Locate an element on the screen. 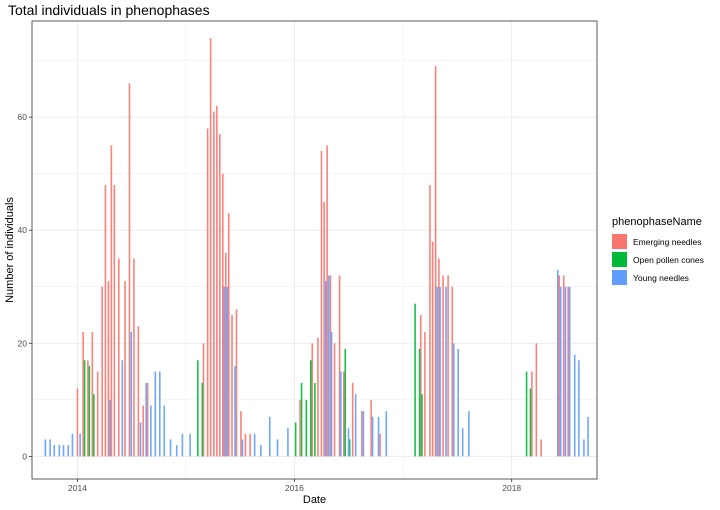  legend-swatch-open-pollen-cones is located at coordinates (619, 259).